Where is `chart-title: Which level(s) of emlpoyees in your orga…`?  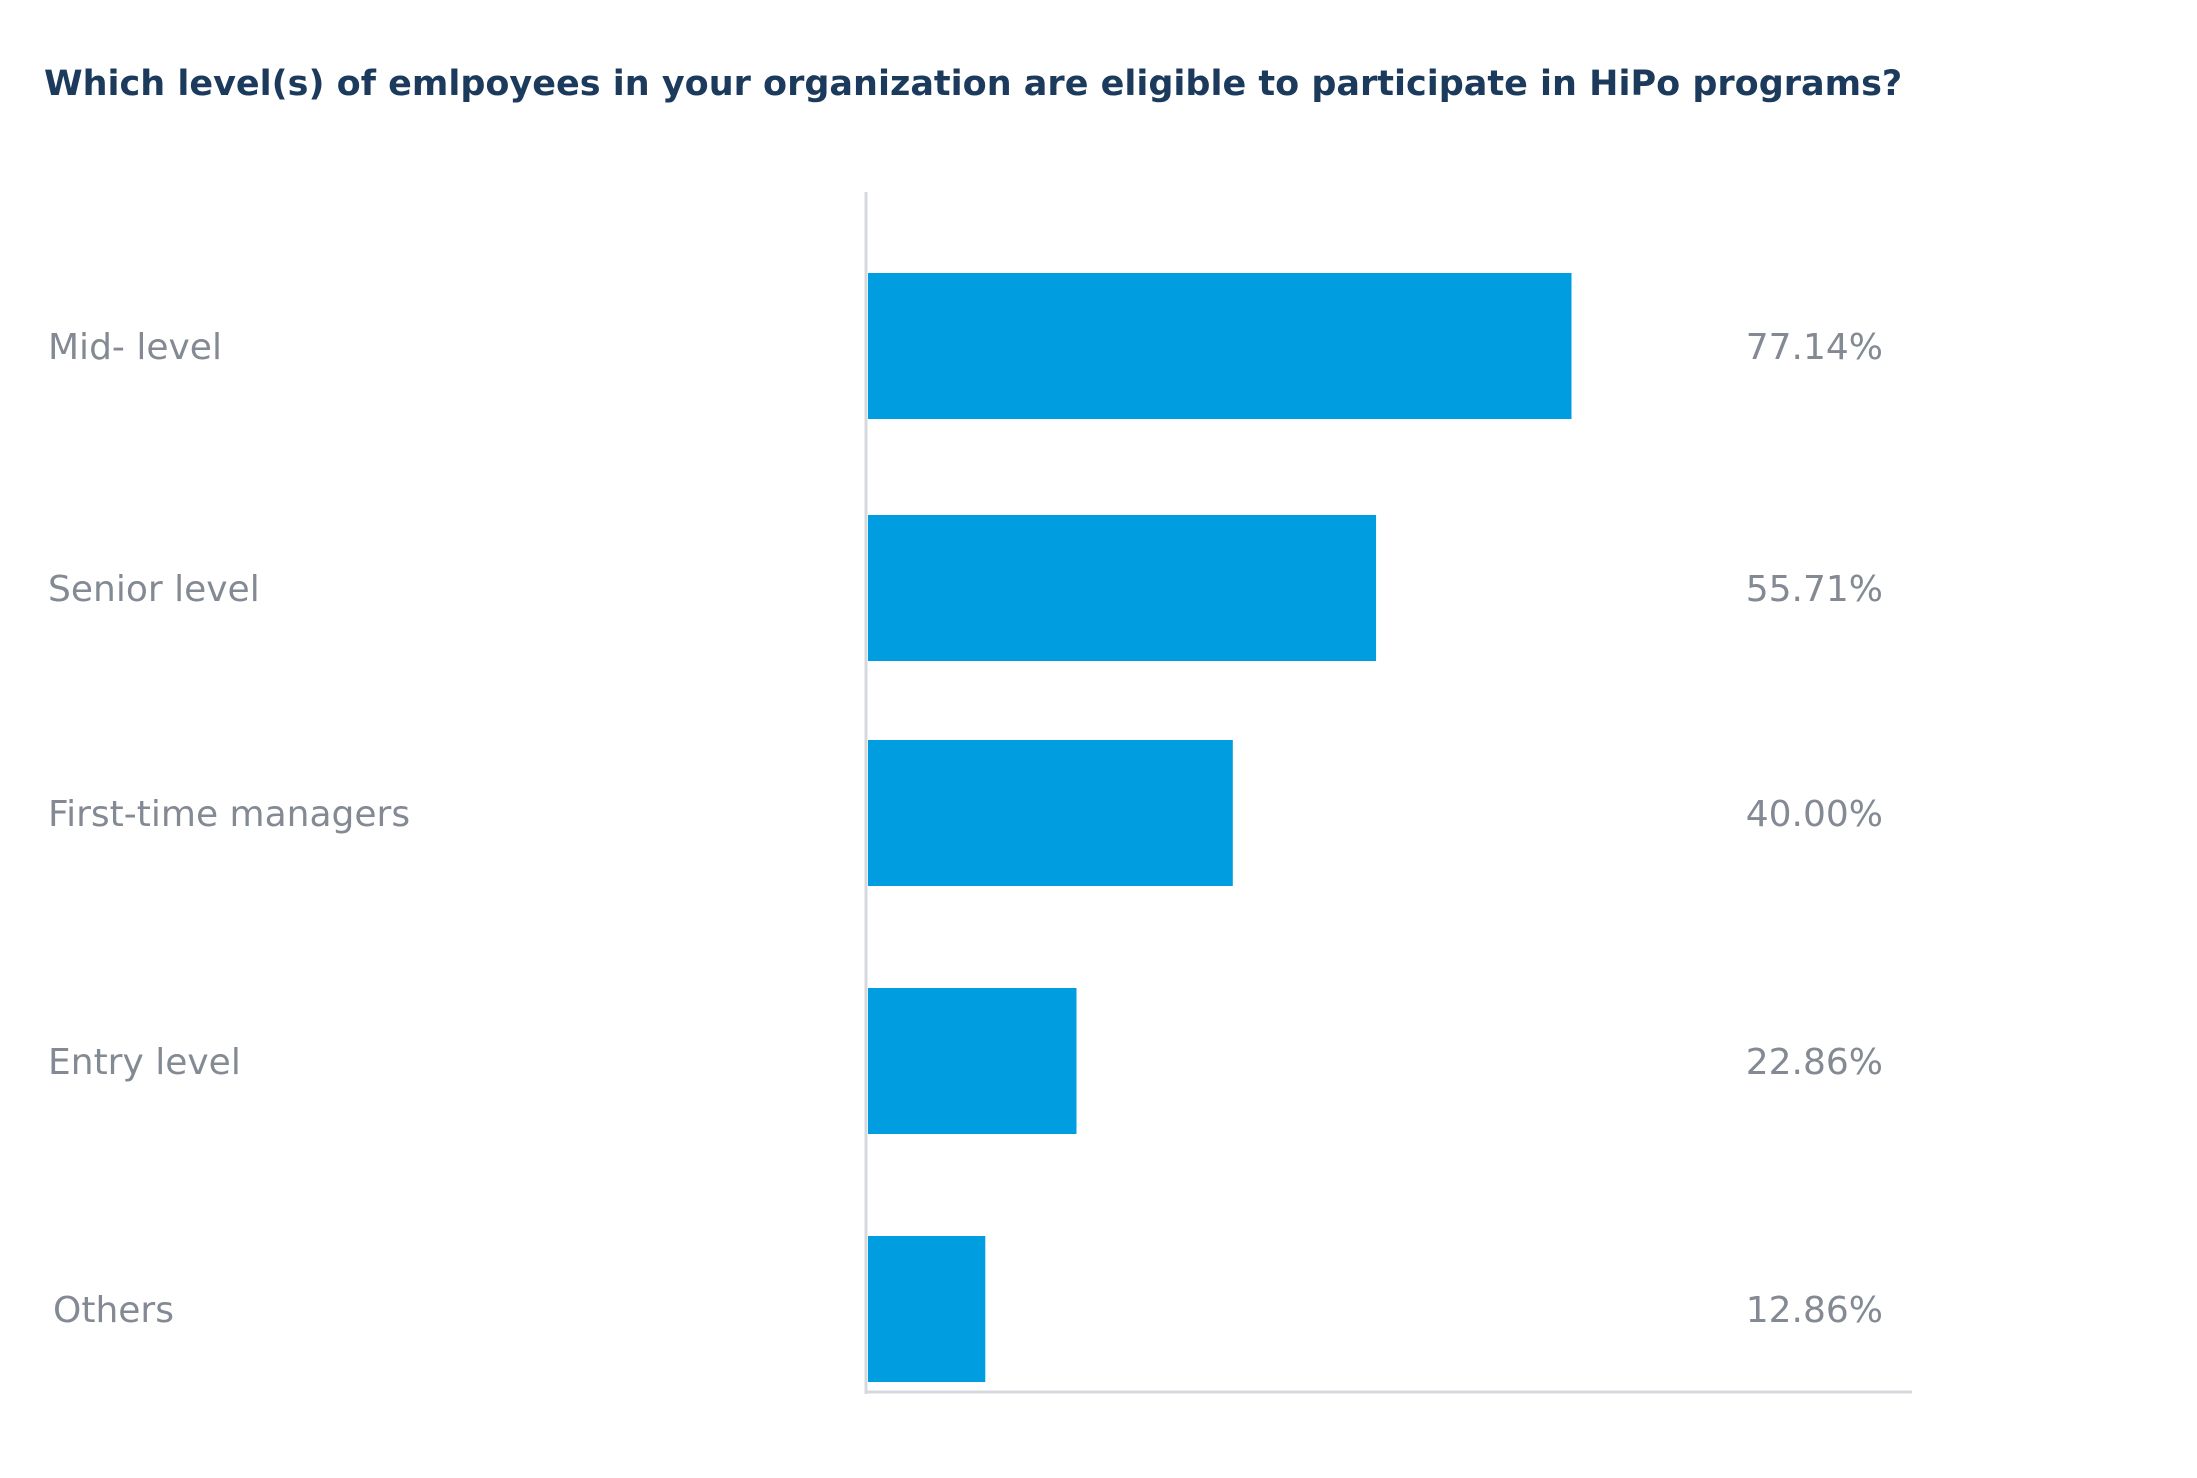 chart-title: Which level(s) of emlpoyees in your orga… is located at coordinates (973, 84).